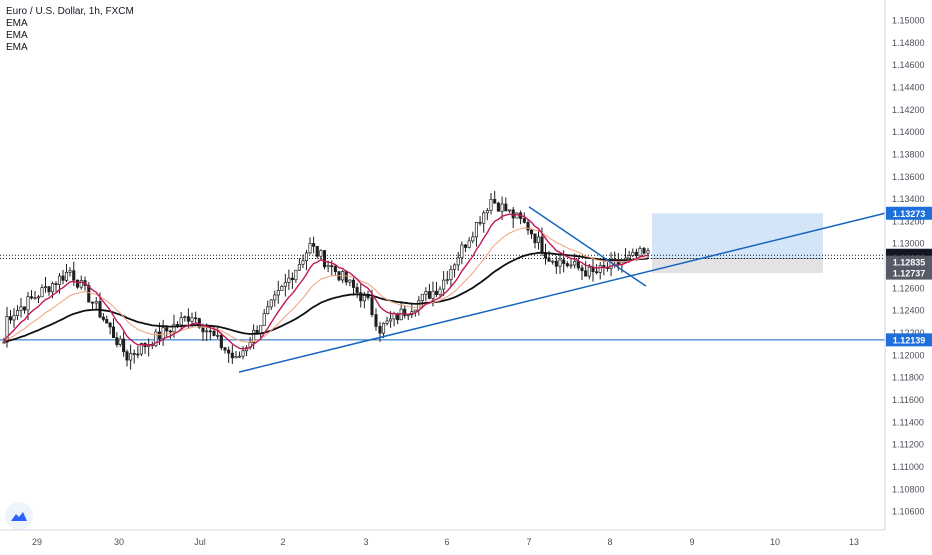 The height and width of the screenshot is (555, 932). What do you see at coordinates (909, 274) in the screenshot?
I see `price-tag-label: 1.12737` at bounding box center [909, 274].